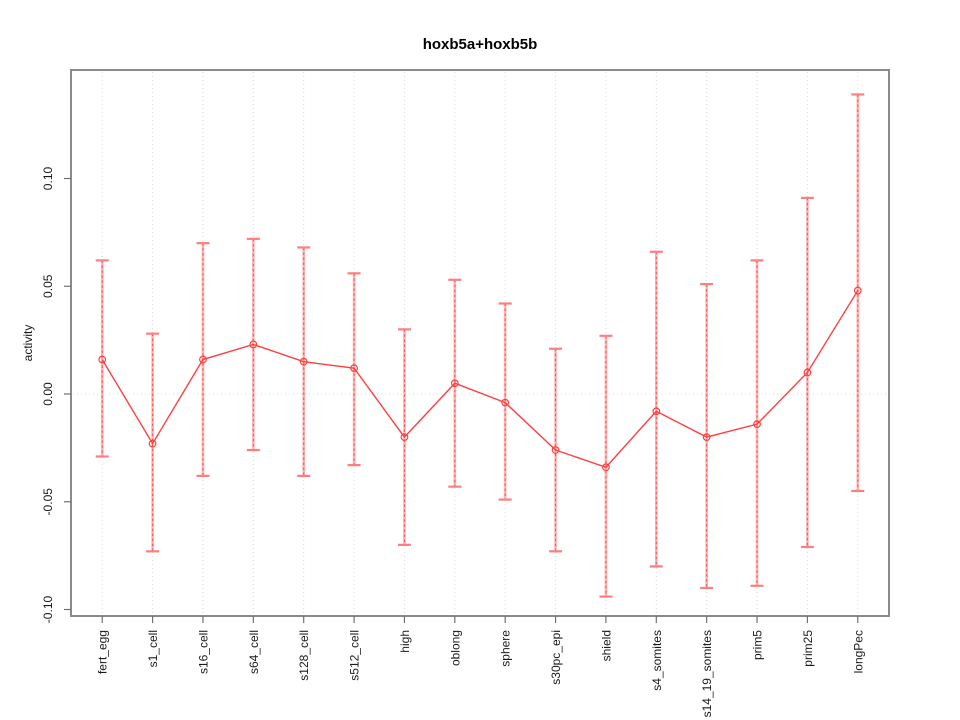  What do you see at coordinates (455, 648) in the screenshot?
I see `x-tick-label: oblong` at bounding box center [455, 648].